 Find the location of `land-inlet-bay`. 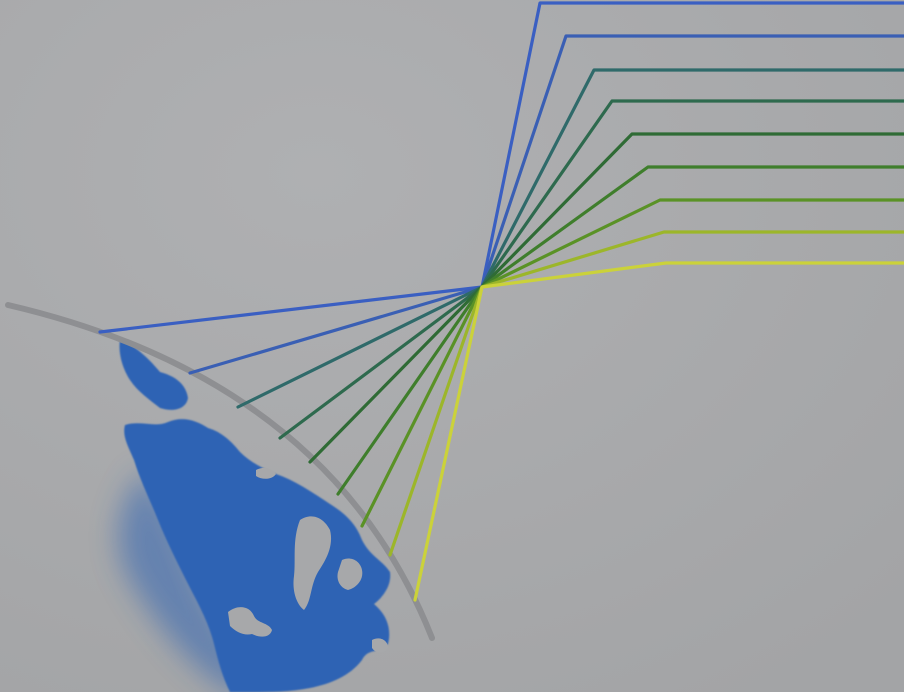

land-inlet-bay is located at coordinates (312, 563).